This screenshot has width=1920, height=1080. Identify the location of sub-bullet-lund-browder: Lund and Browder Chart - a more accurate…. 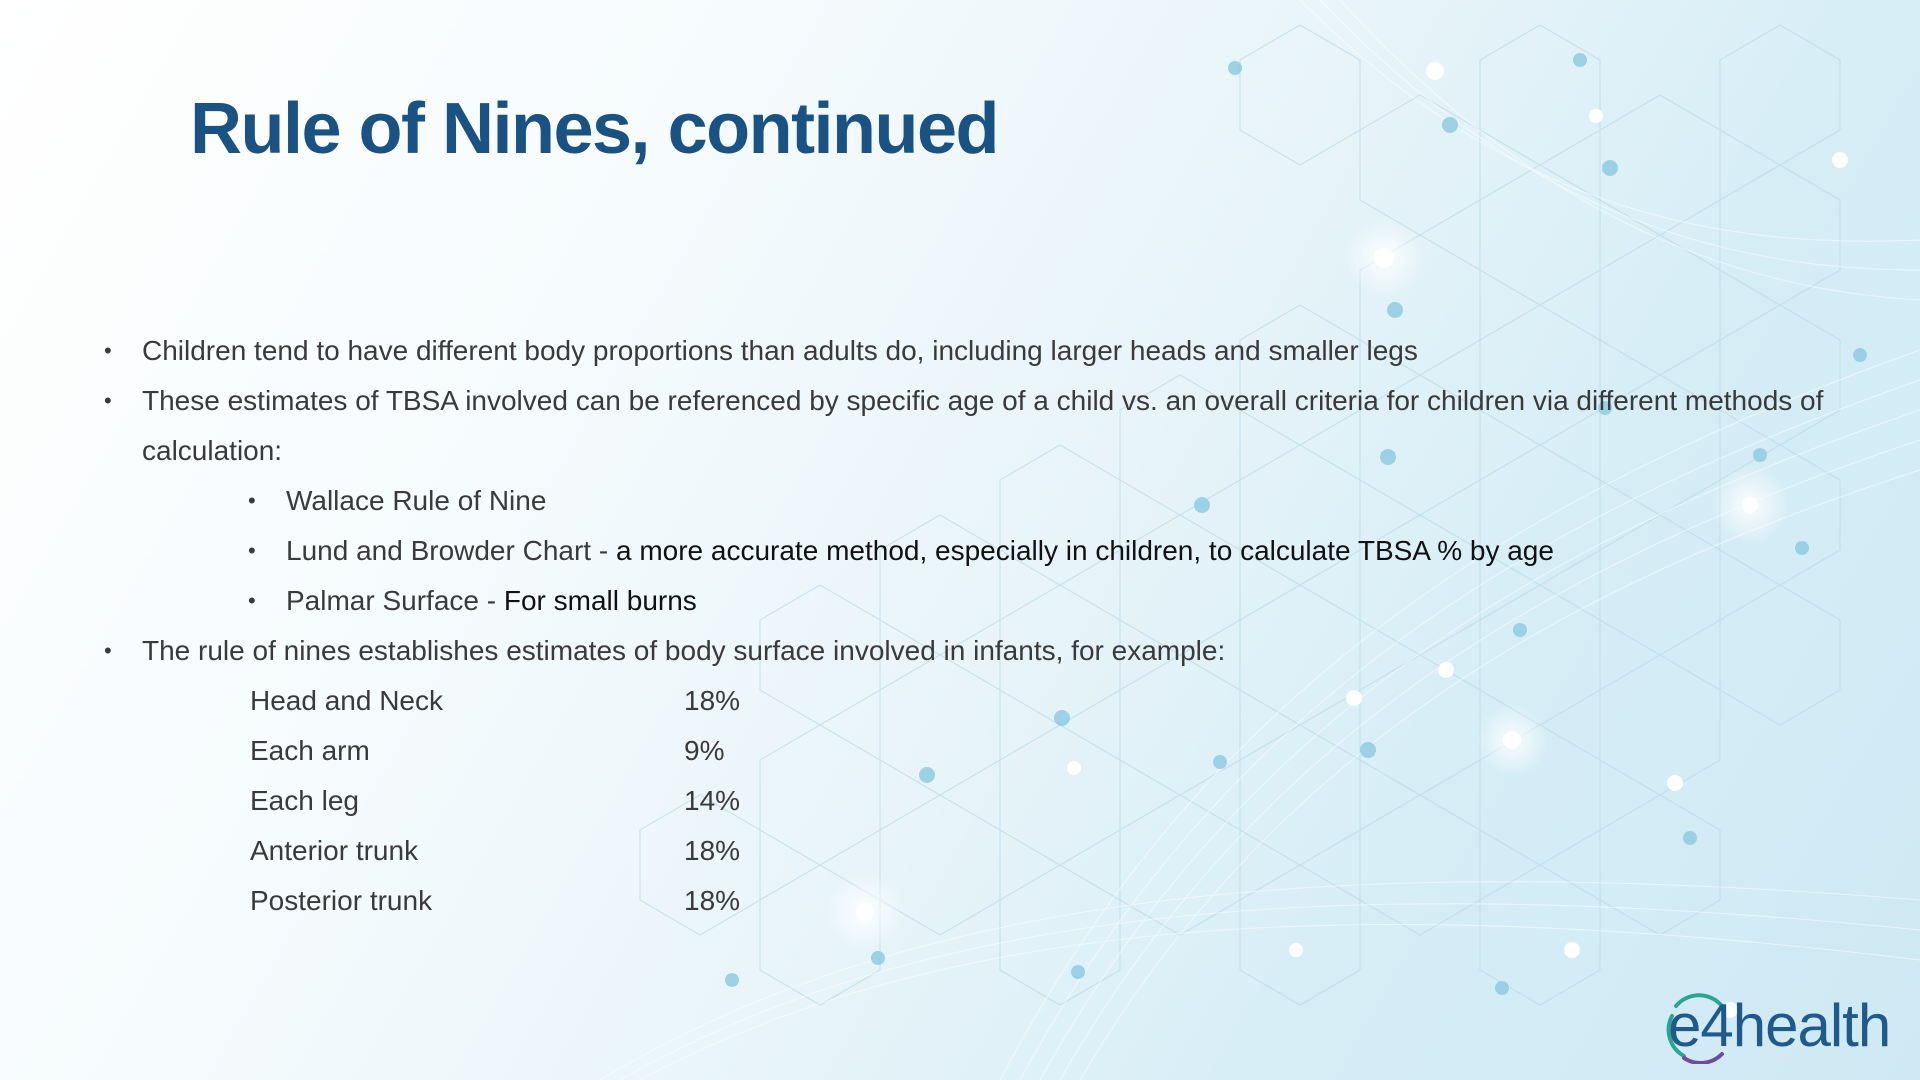
(950, 551).